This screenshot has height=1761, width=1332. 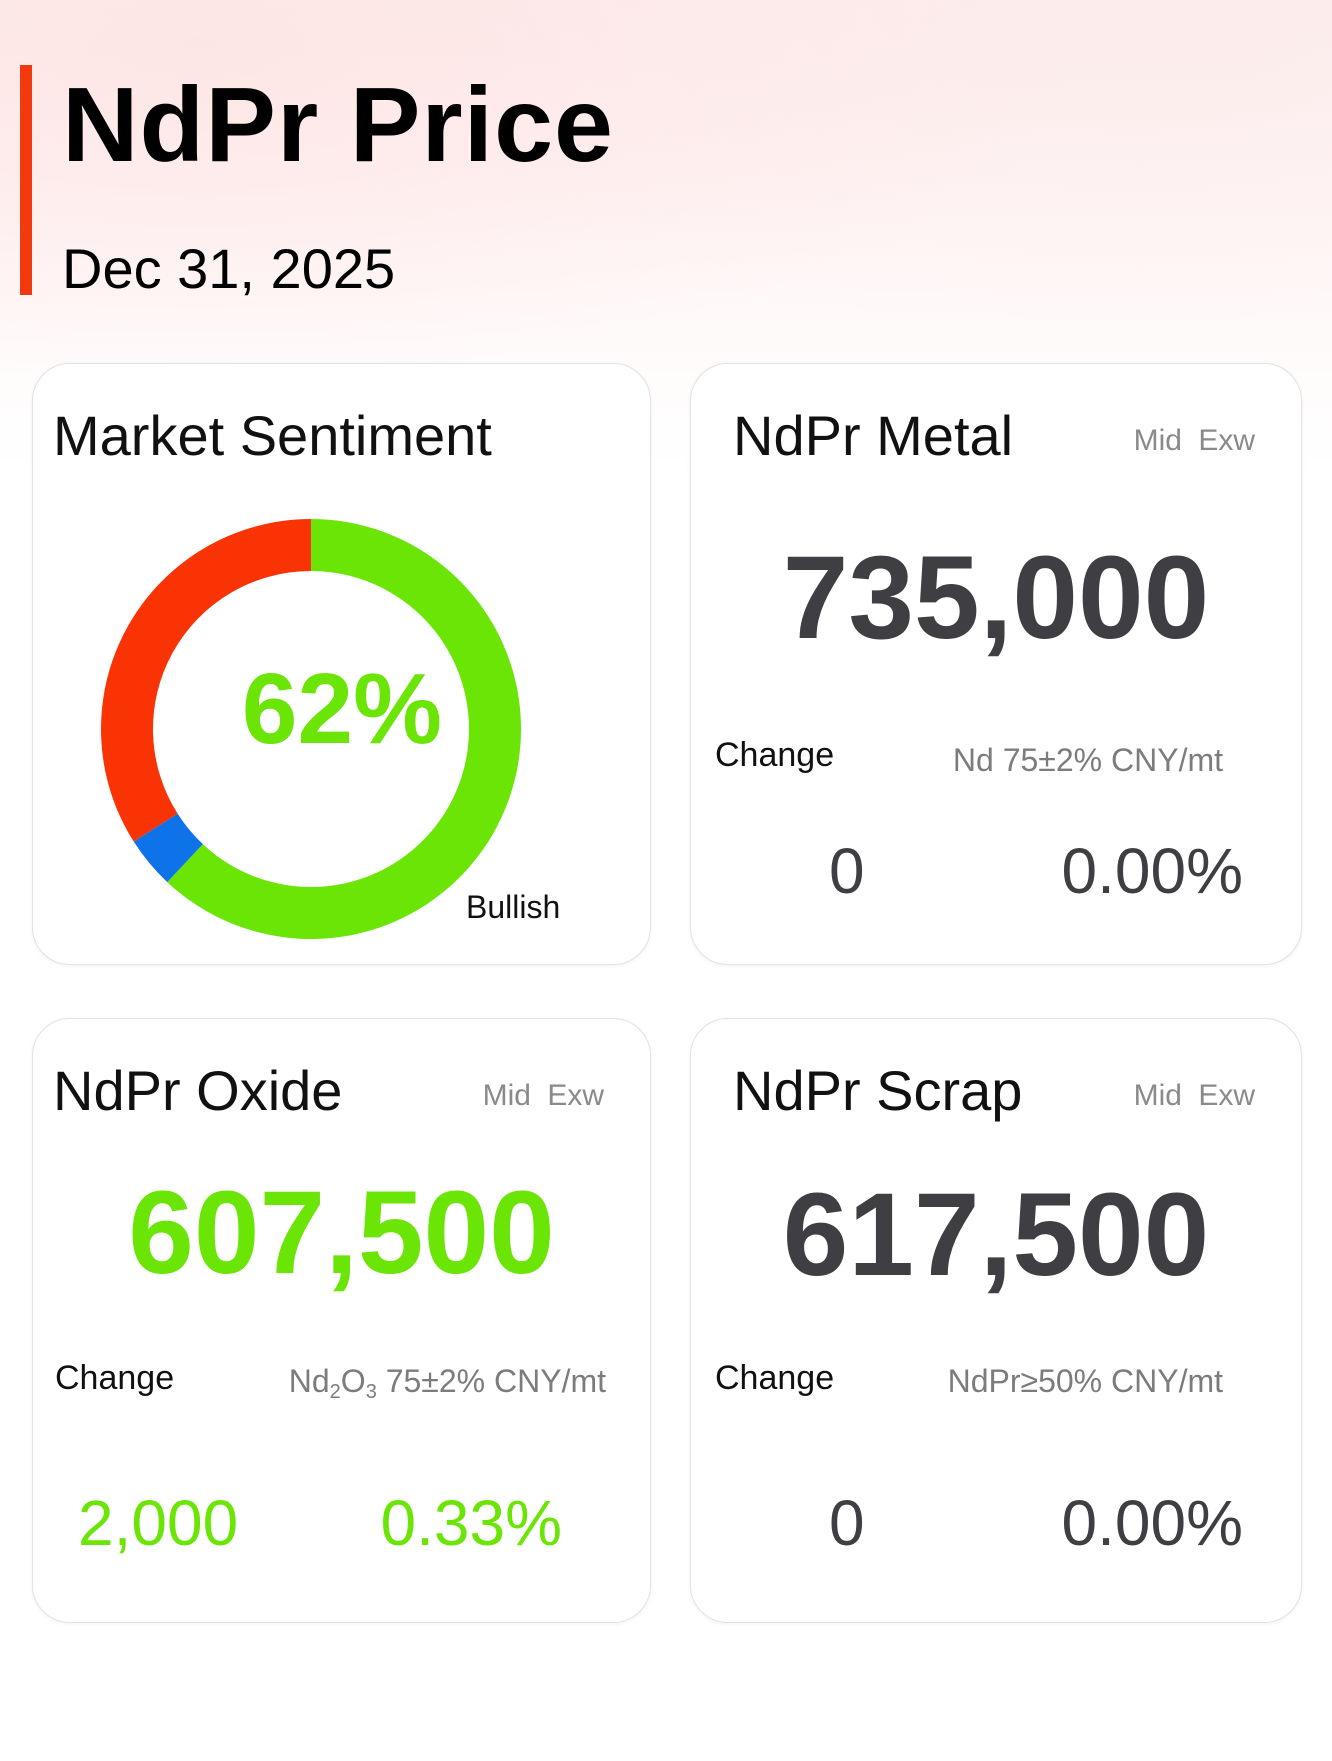 What do you see at coordinates (158, 1523) in the screenshot?
I see `oxide-change-abs: 2,000` at bounding box center [158, 1523].